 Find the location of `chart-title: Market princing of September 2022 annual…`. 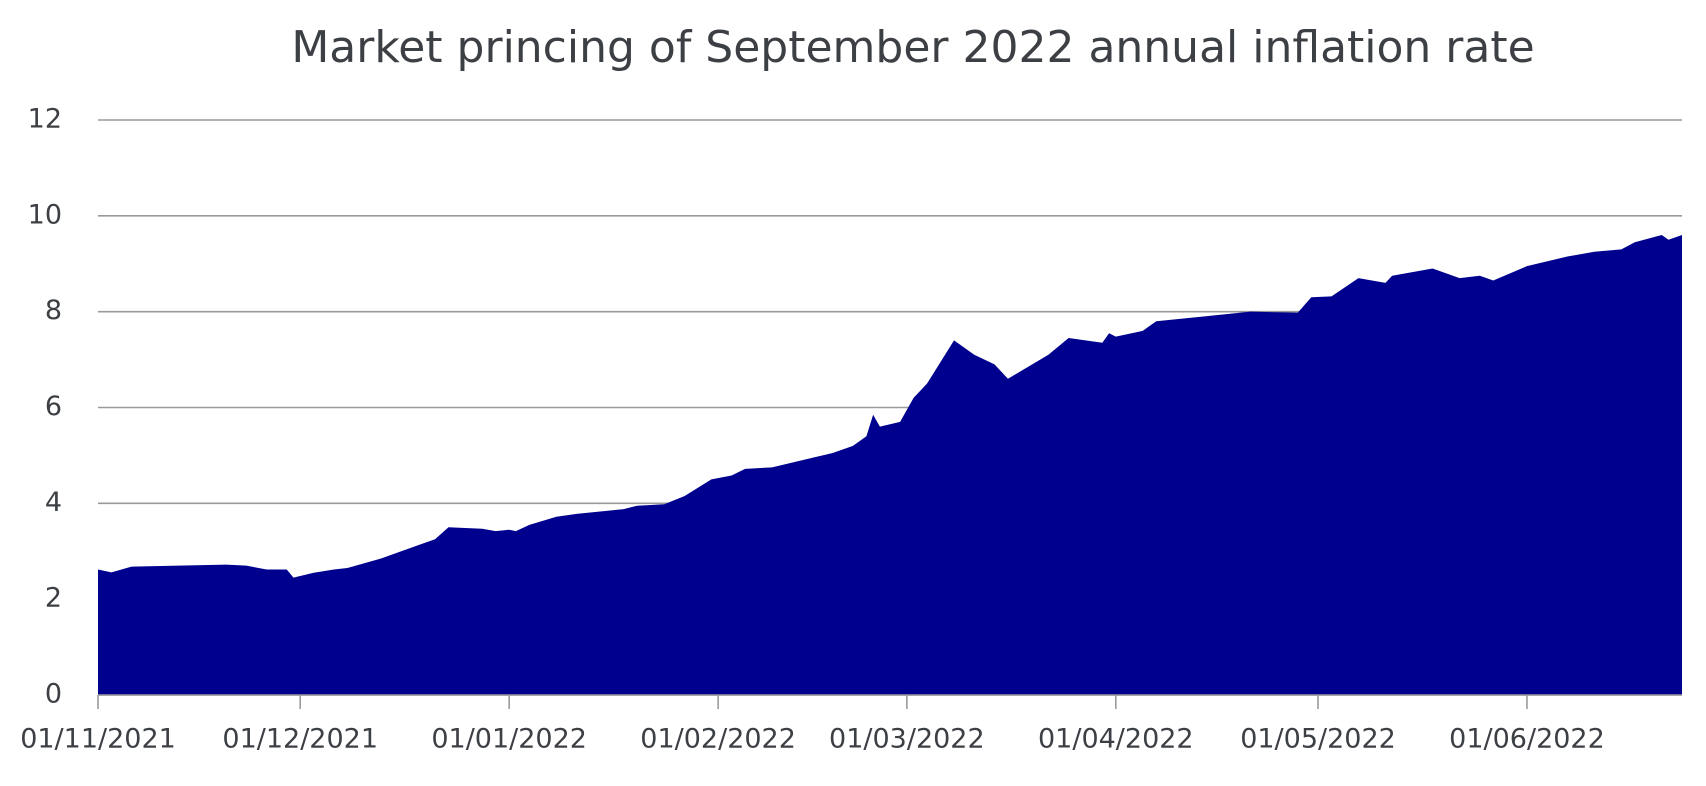

chart-title: Market princing of September 2022 annual… is located at coordinates (912, 47).